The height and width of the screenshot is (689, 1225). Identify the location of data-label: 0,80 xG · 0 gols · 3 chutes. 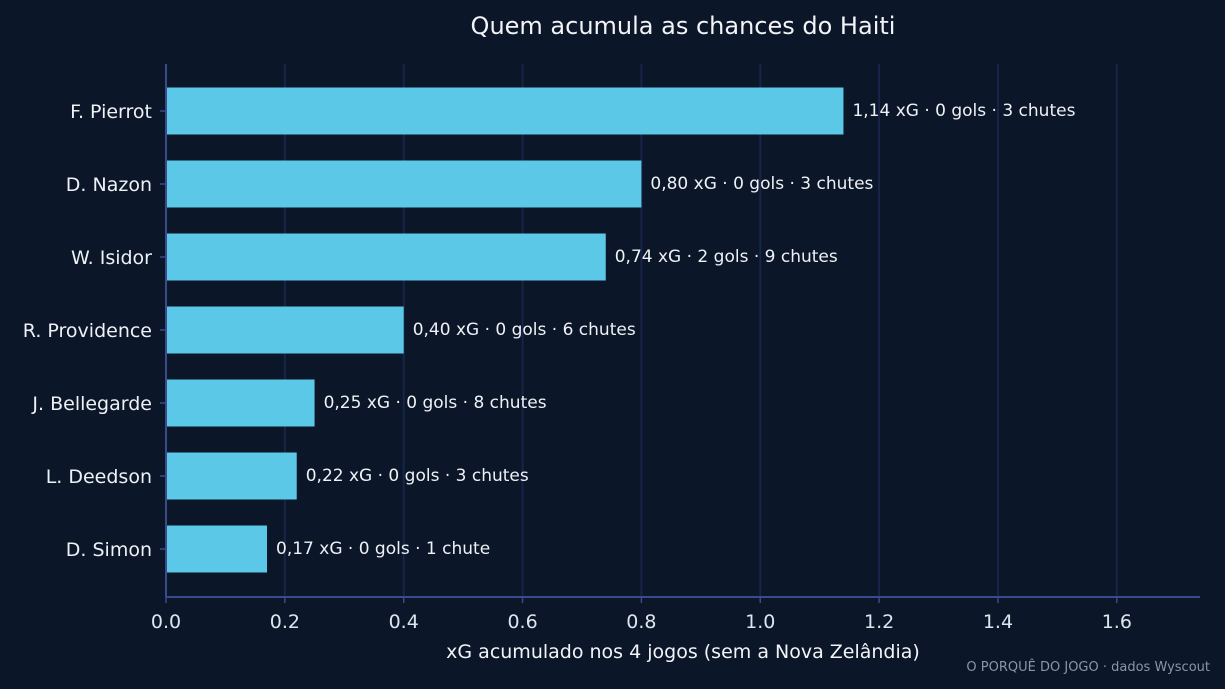
(761, 184).